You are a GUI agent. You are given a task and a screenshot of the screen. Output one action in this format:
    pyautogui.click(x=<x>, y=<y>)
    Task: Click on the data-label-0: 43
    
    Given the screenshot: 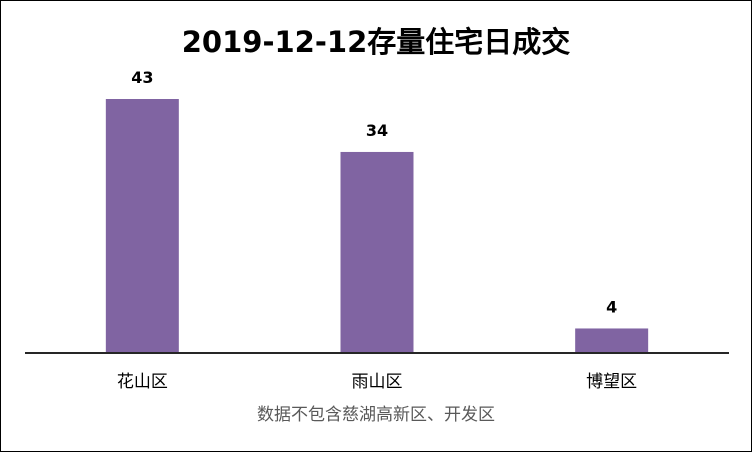 What is the action you would take?
    pyautogui.click(x=142, y=77)
    